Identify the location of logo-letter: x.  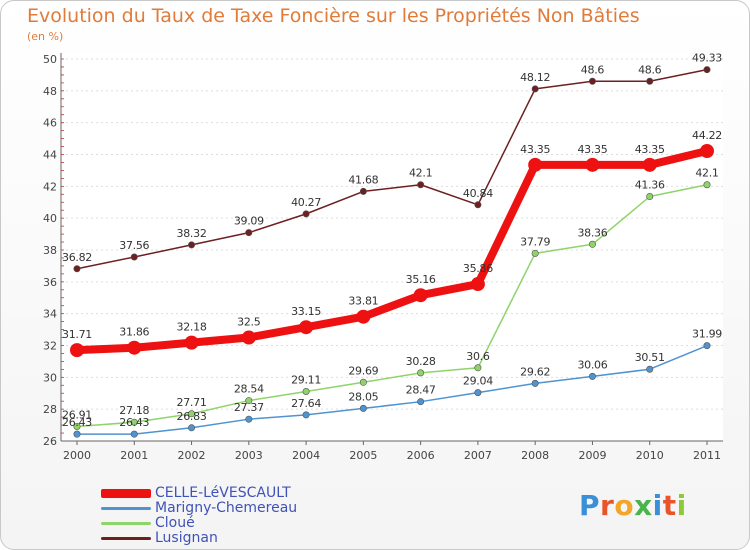
(643, 505).